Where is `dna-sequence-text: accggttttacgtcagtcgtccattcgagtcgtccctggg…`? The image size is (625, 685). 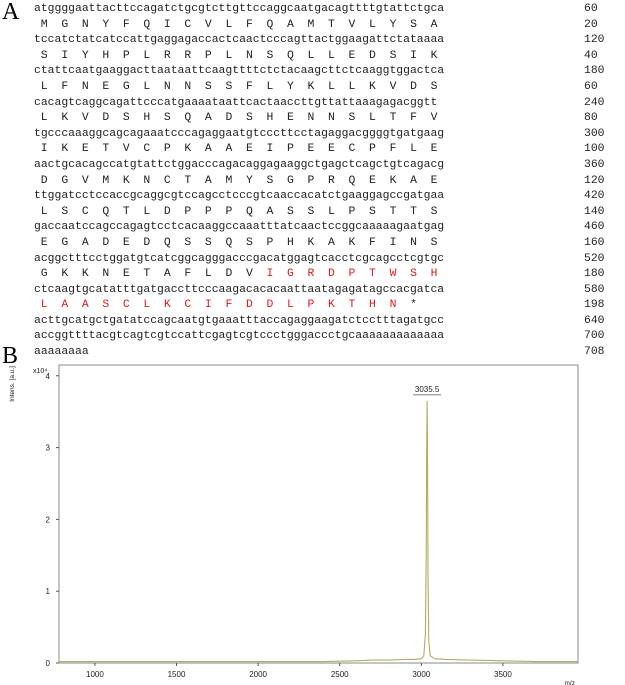 dna-sequence-text: accggttttacgtcagtcgtccattcgagtcgtccctggg… is located at coordinates (239, 336).